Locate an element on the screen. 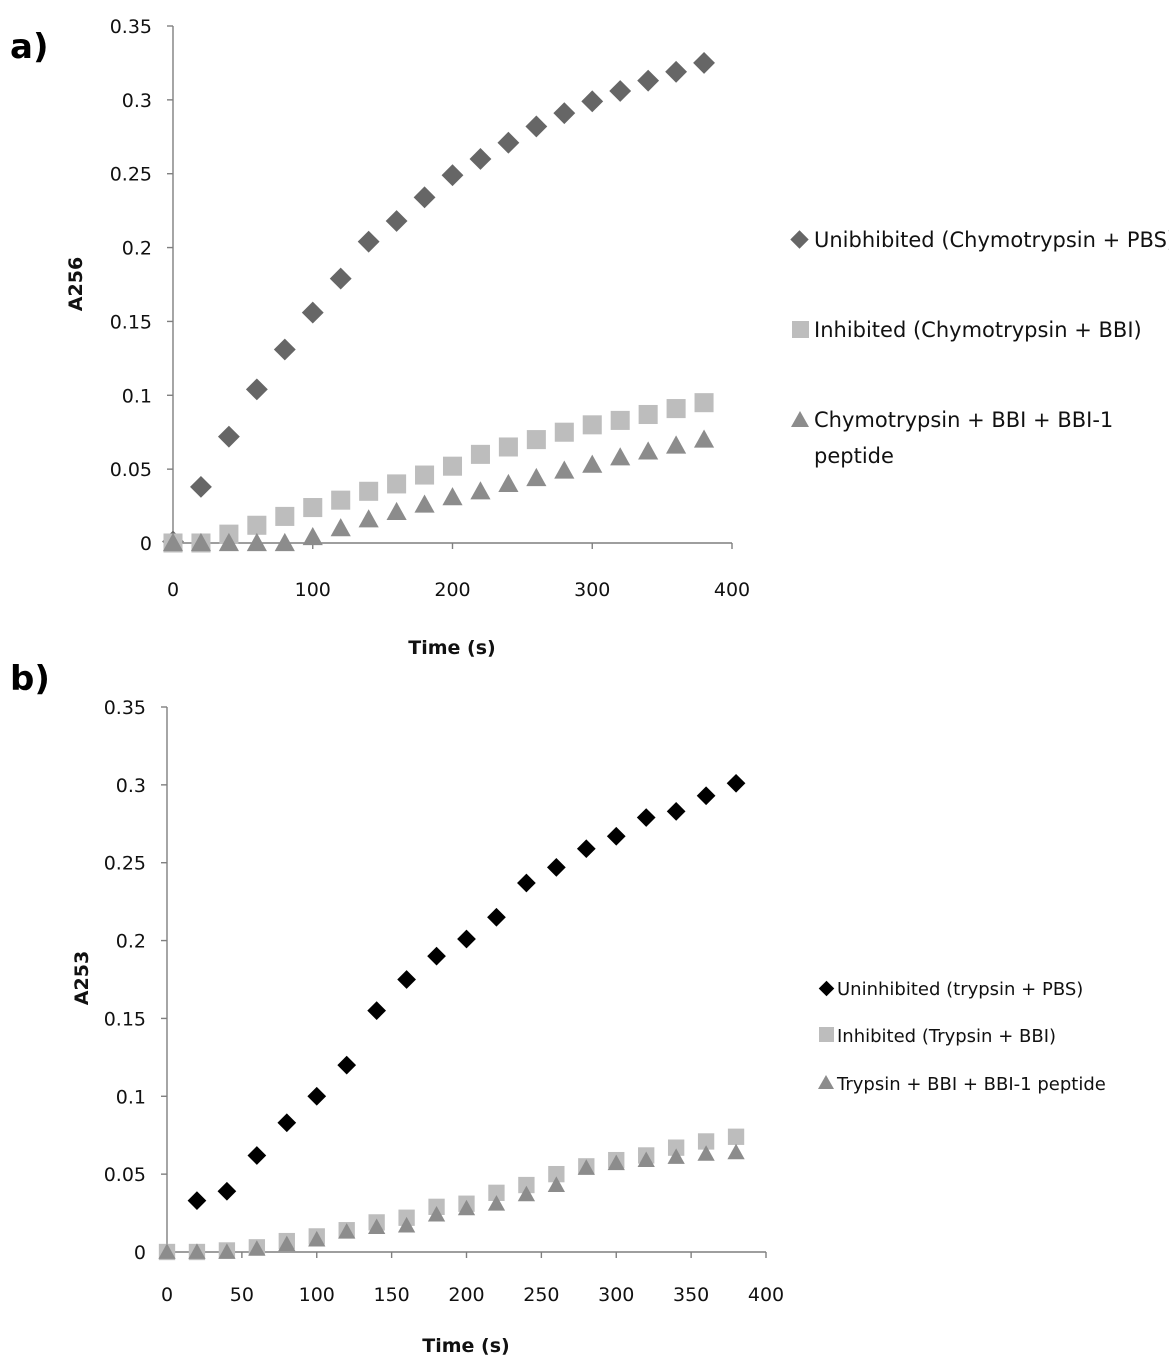  y-tick-label: 0.05 is located at coordinates (131, 470).